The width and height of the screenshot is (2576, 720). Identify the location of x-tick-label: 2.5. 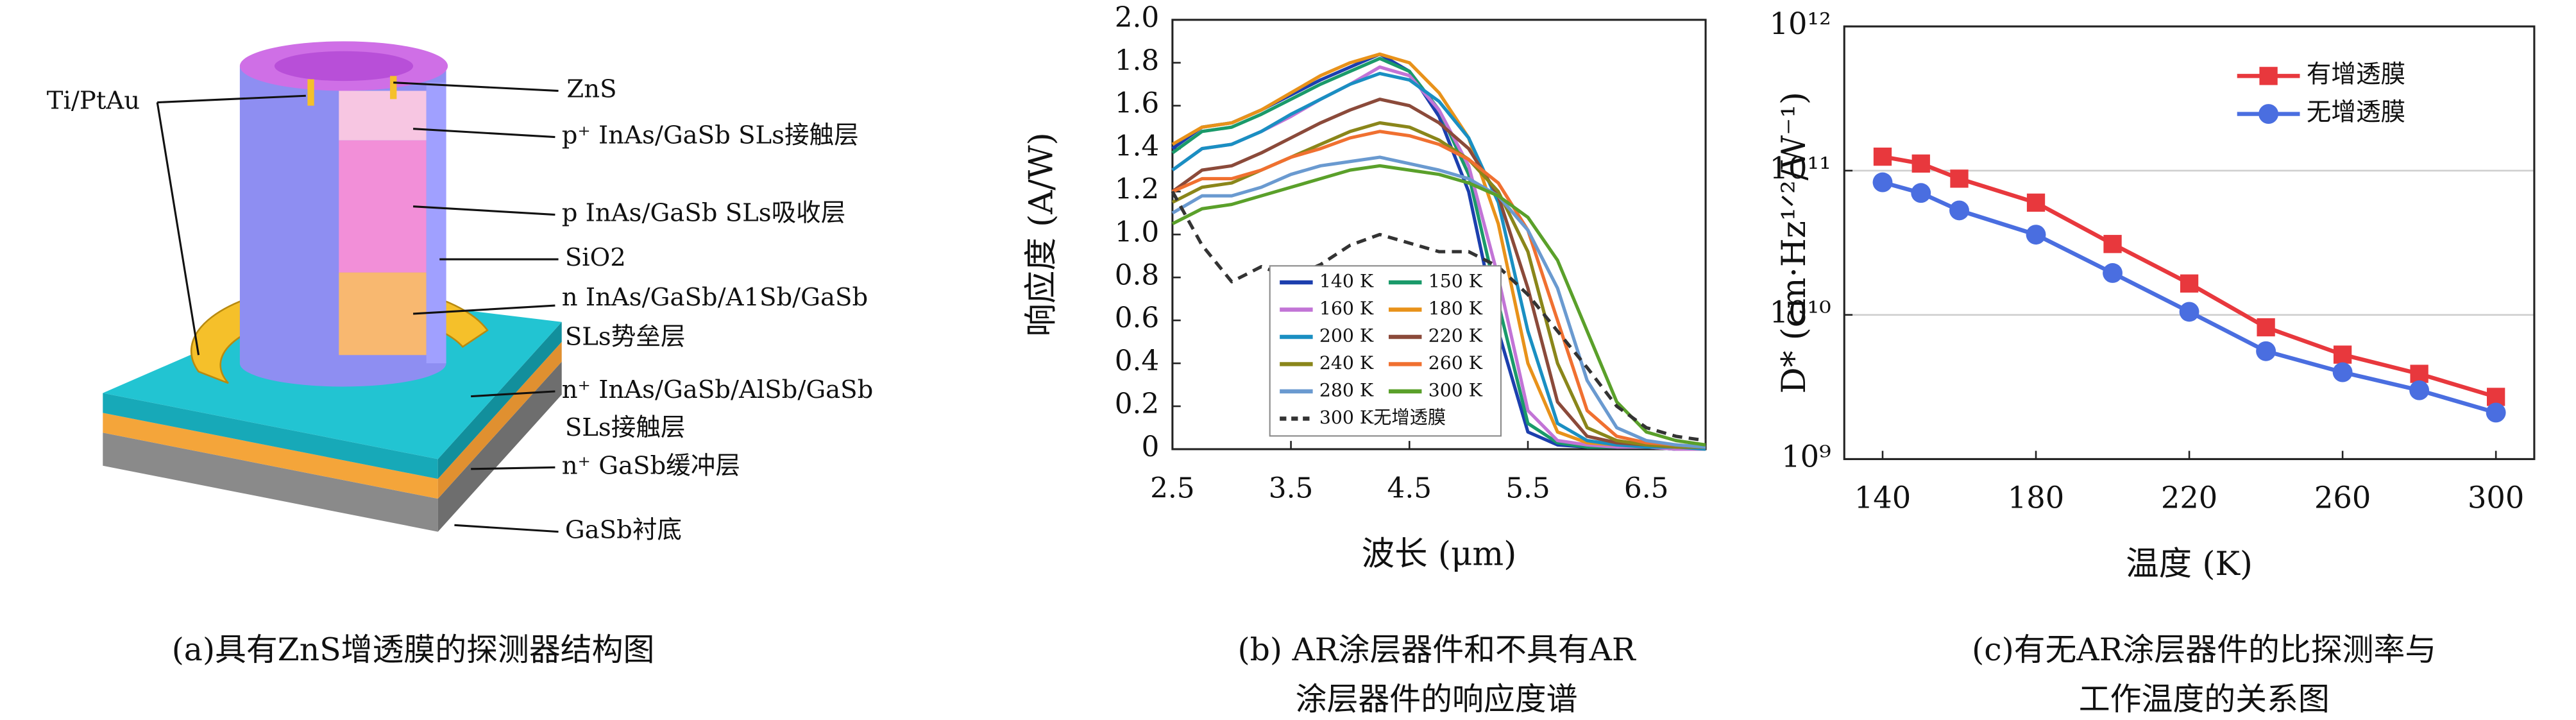
(1172, 488).